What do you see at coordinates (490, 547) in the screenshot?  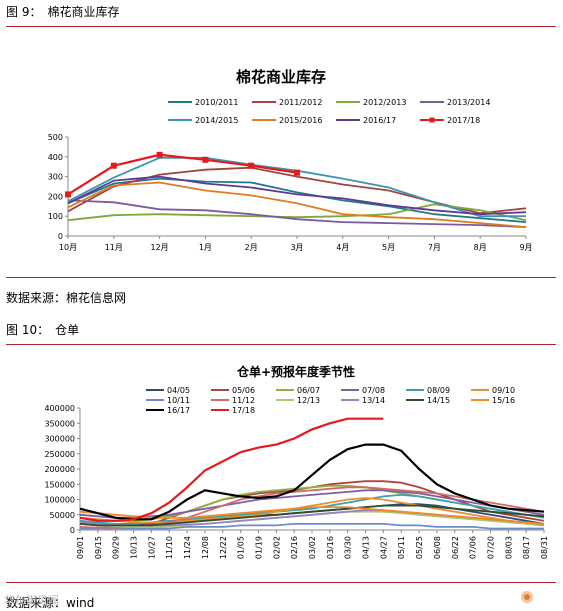 I see `x-tick-label: 07/20` at bounding box center [490, 547].